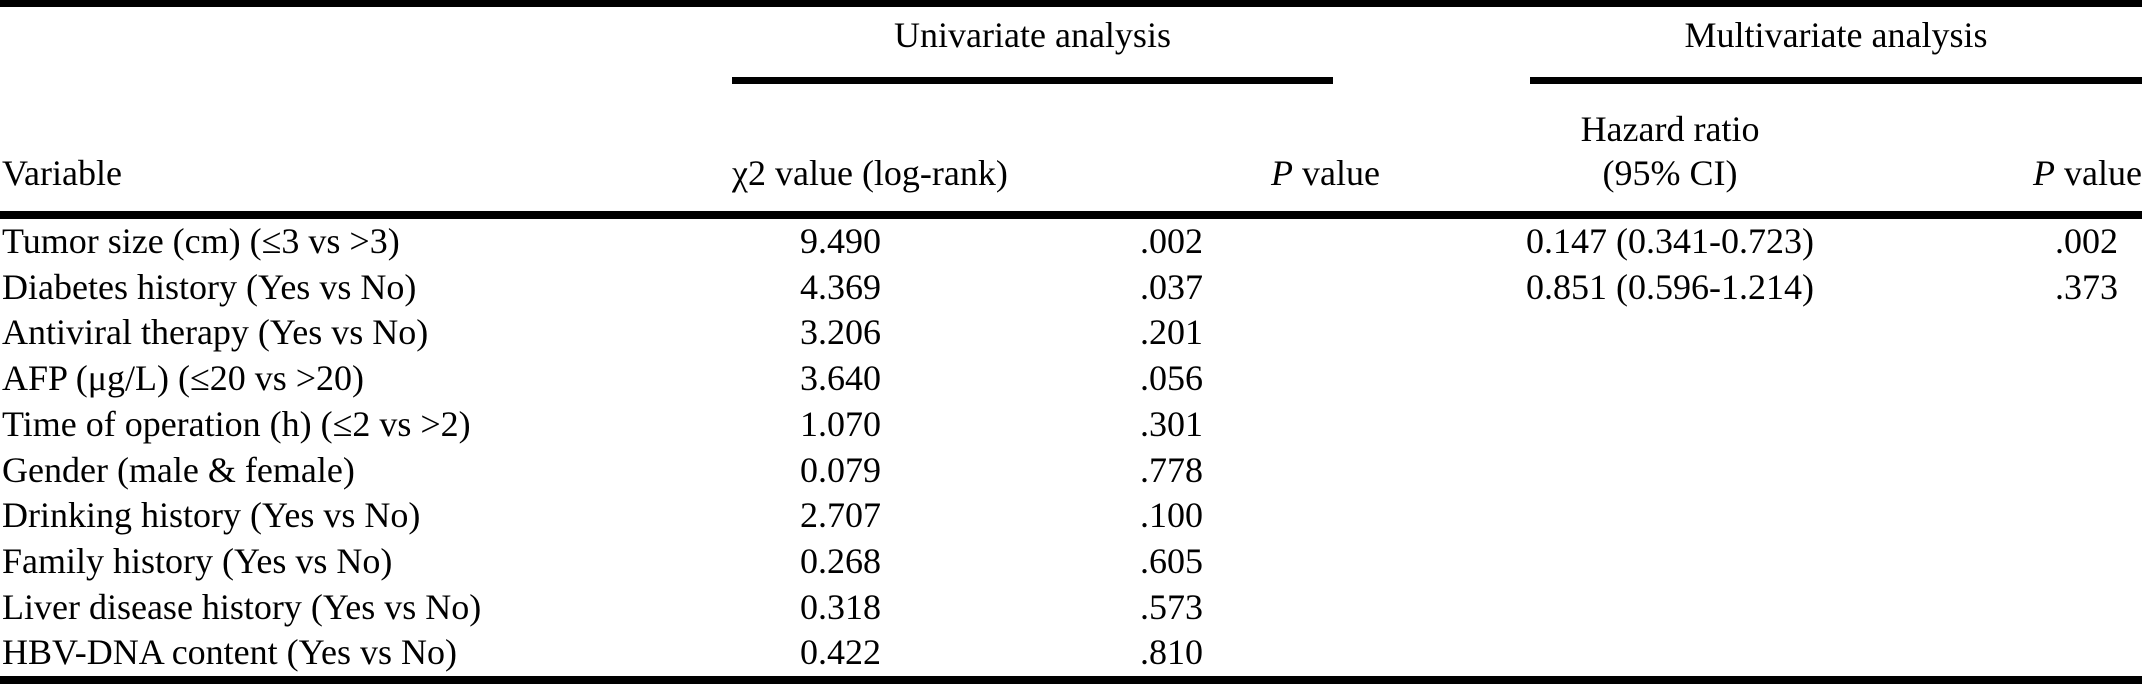 The image size is (2142, 684). Describe the element at coordinates (840, 241) in the screenshot. I see `cell-chi2: 9.490` at that location.